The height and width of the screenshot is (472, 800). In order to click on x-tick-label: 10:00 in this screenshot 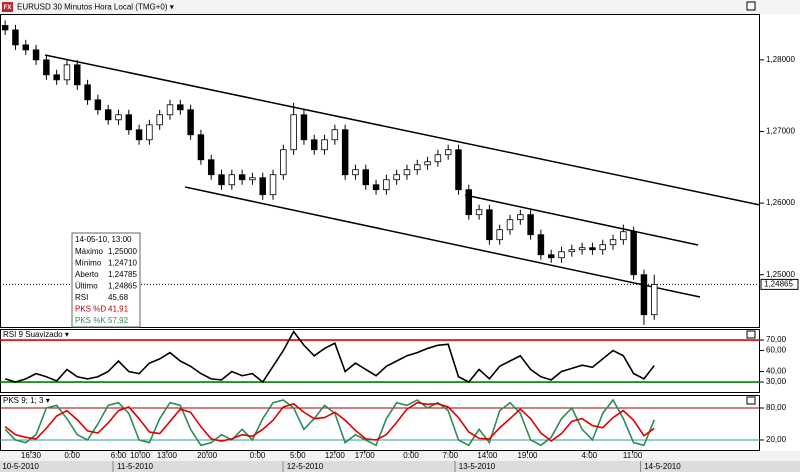, I will do `click(140, 455)`.